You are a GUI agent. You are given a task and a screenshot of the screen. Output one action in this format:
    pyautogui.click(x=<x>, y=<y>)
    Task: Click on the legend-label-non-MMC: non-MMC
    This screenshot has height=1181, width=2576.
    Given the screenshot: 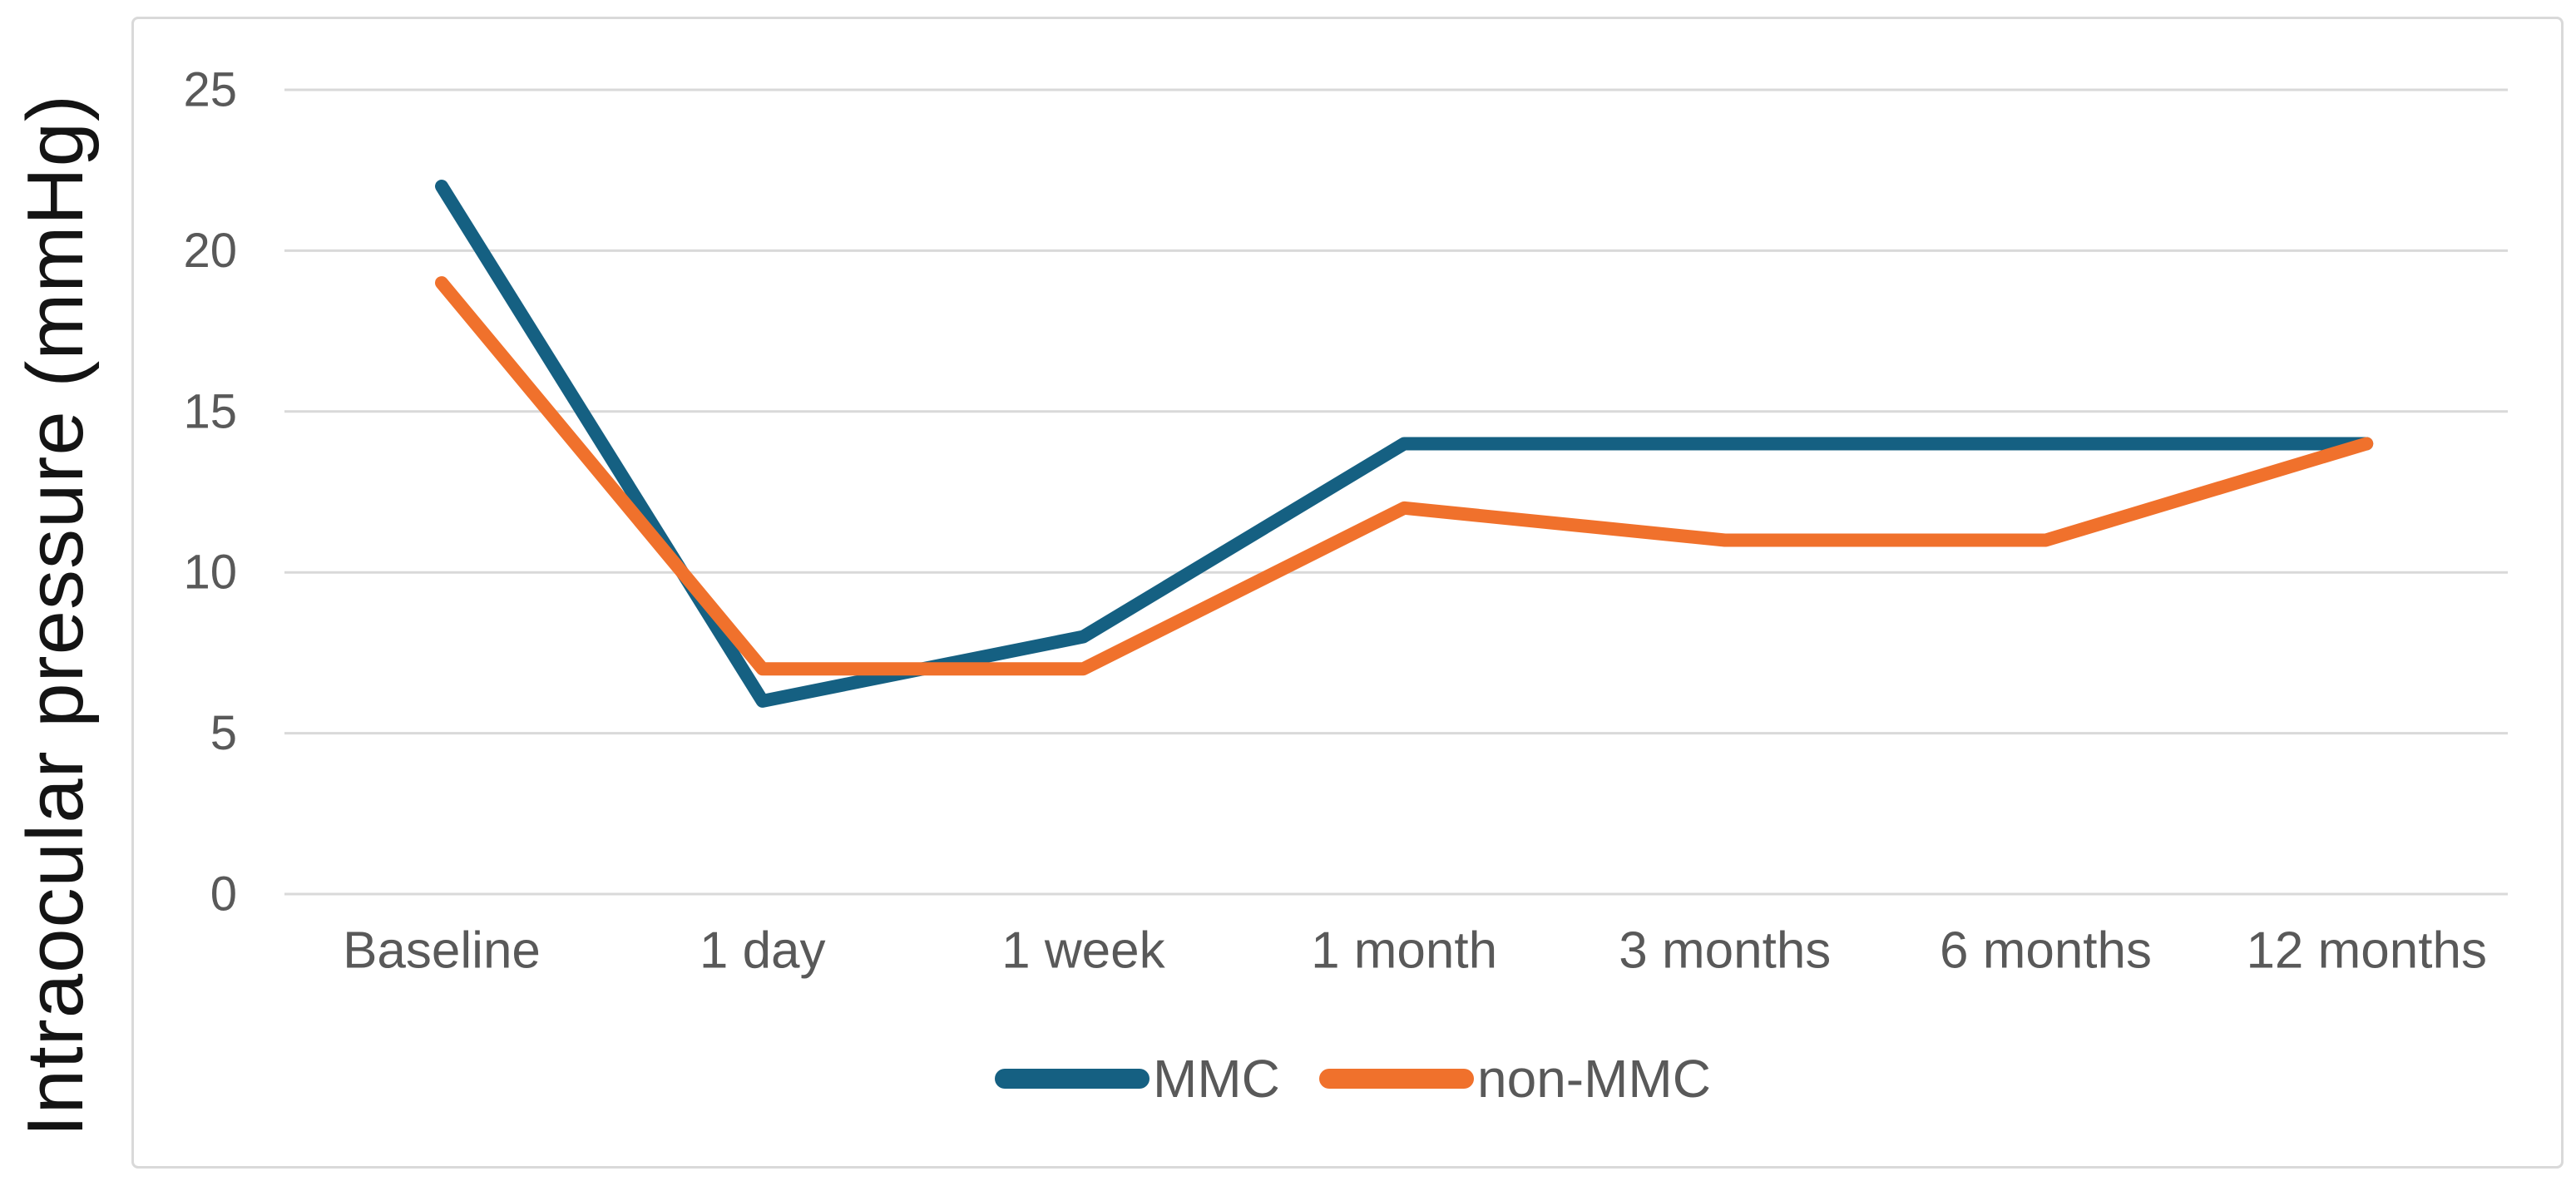 What is the action you would take?
    pyautogui.click(x=1594, y=1079)
    